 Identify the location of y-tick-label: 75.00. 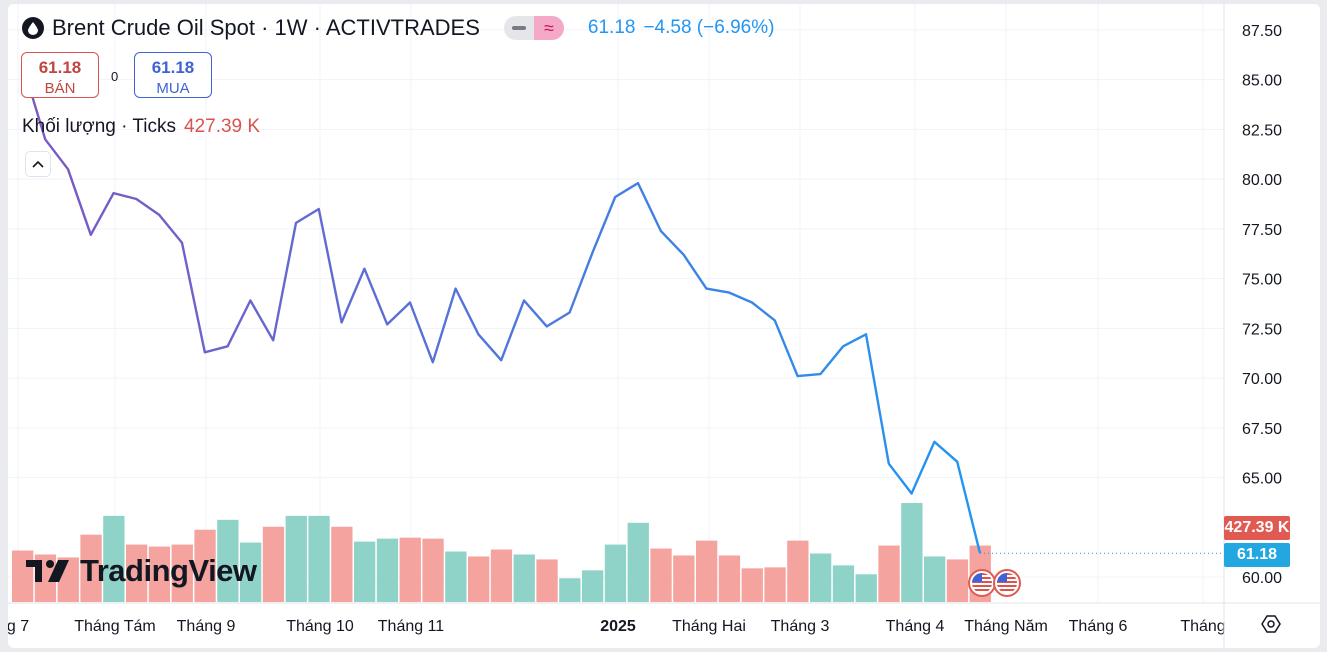
(1262, 280).